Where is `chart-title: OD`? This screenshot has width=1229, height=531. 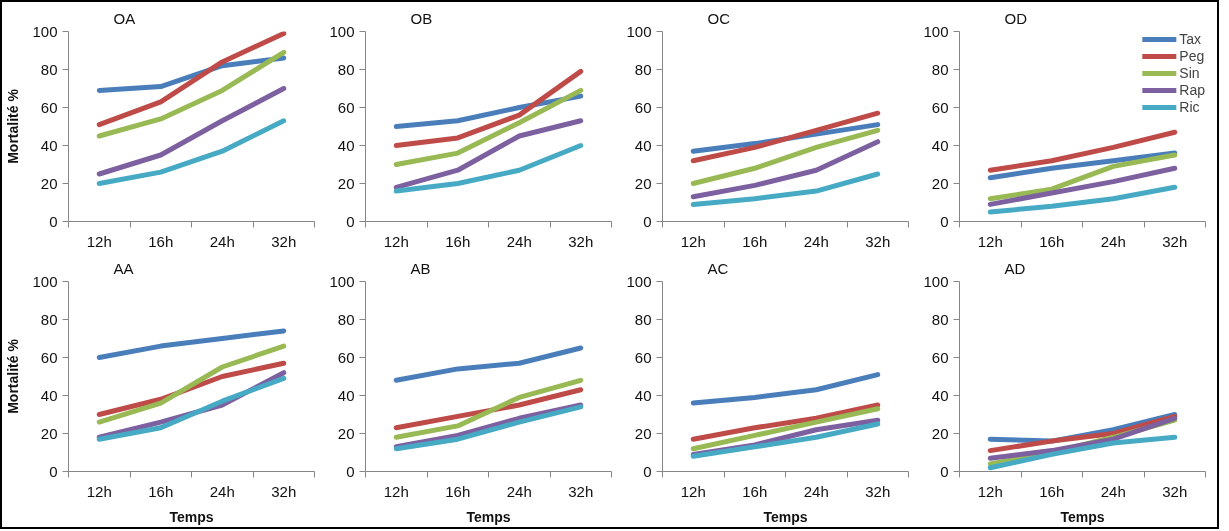 chart-title: OD is located at coordinates (1016, 18).